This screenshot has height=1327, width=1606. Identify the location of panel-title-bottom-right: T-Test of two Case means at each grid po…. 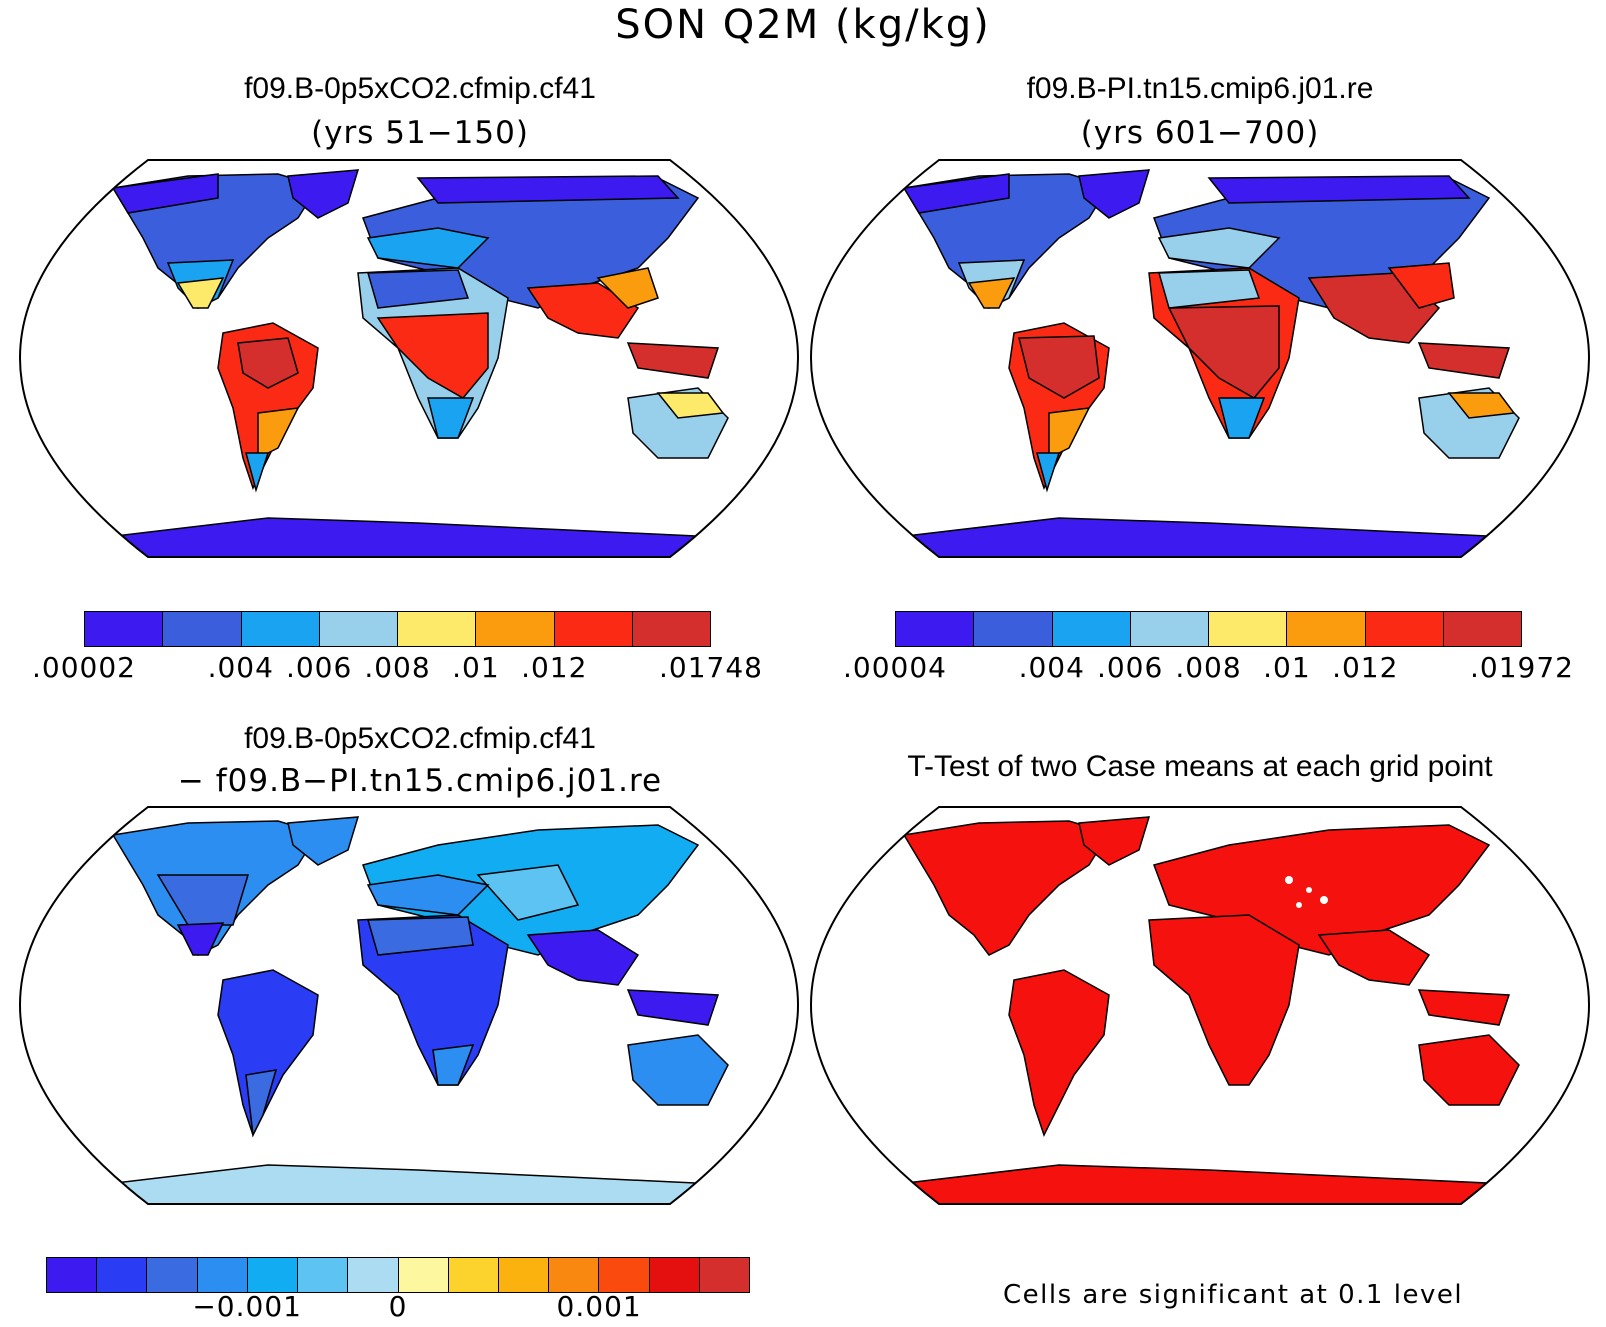
(1200, 766).